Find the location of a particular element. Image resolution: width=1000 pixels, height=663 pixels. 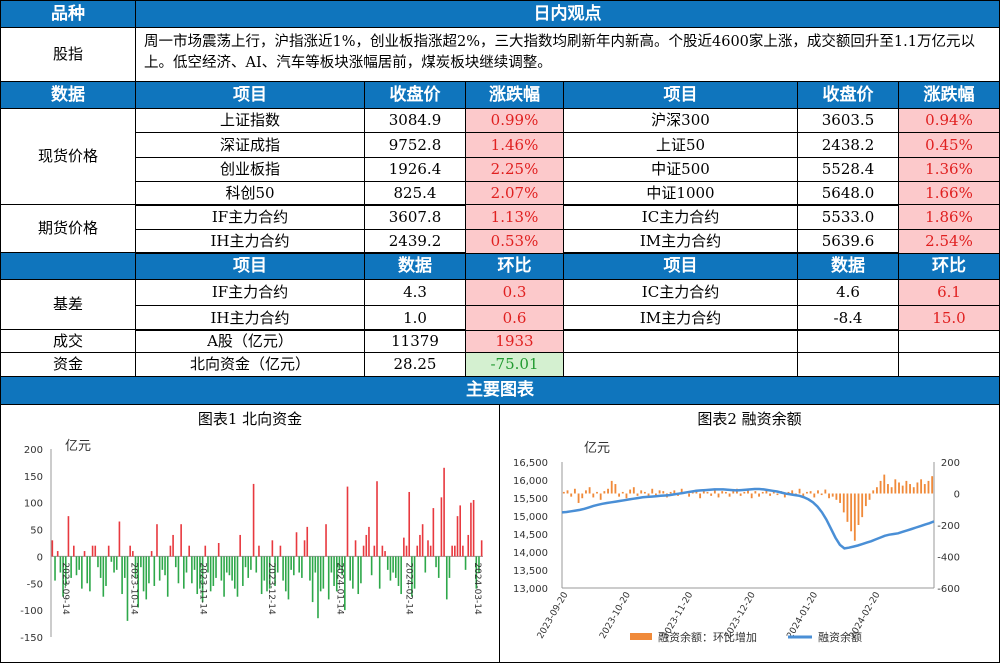

chart2-ytick-left: 13,000 is located at coordinates (530, 589).